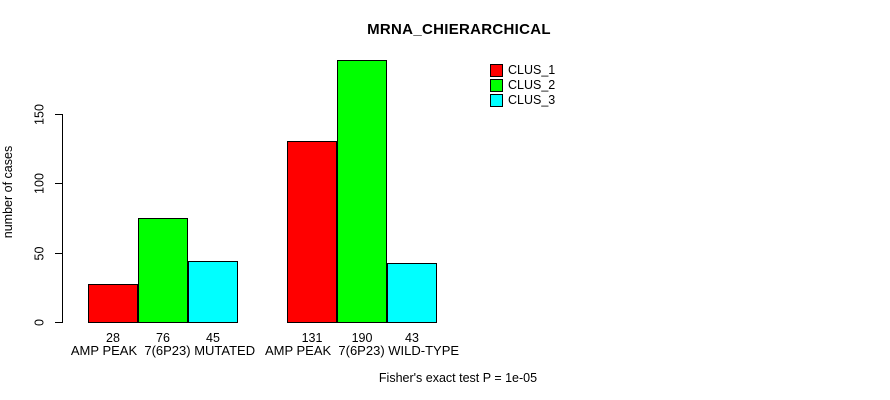 The width and height of the screenshot is (890, 400). What do you see at coordinates (39, 114) in the screenshot?
I see `y-tick-label: 150` at bounding box center [39, 114].